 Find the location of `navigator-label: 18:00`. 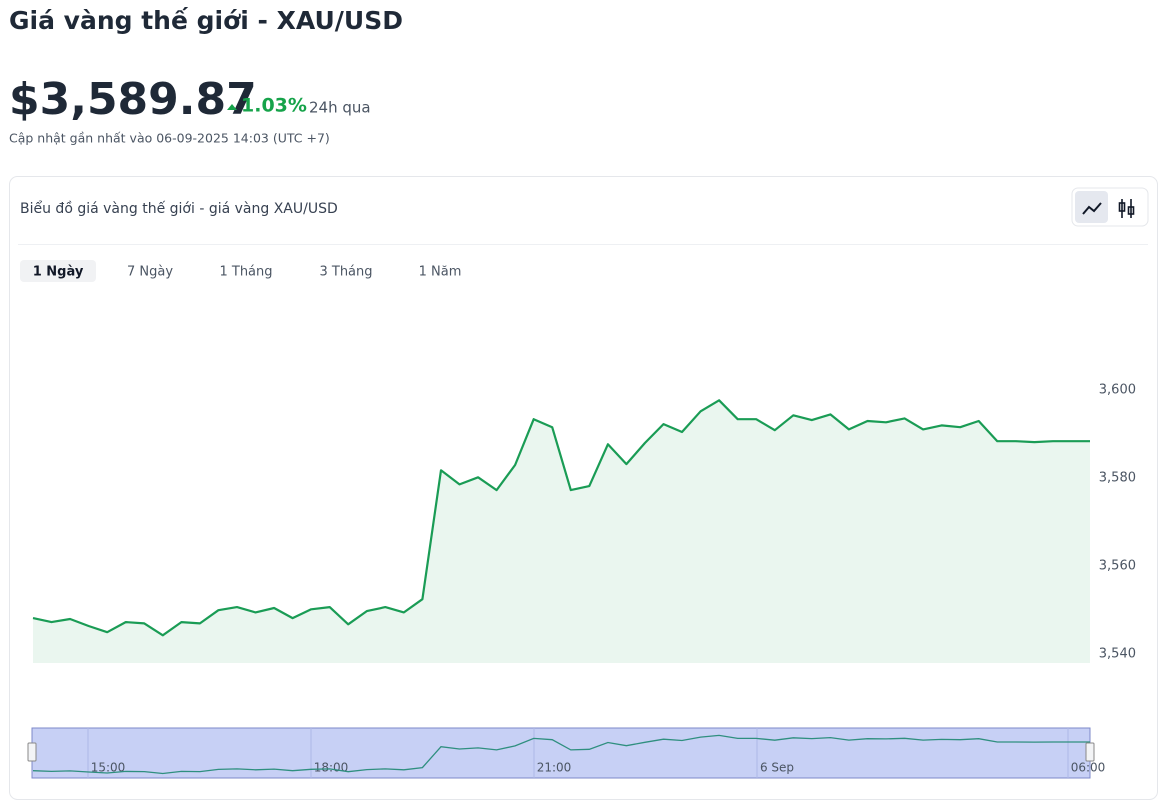

navigator-label: 18:00 is located at coordinates (331, 768).